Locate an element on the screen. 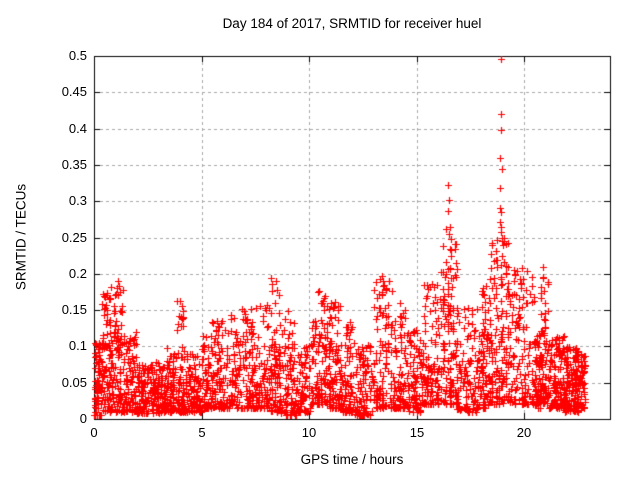 The width and height of the screenshot is (640, 480). y-tick-label: 0.35 is located at coordinates (74, 164).